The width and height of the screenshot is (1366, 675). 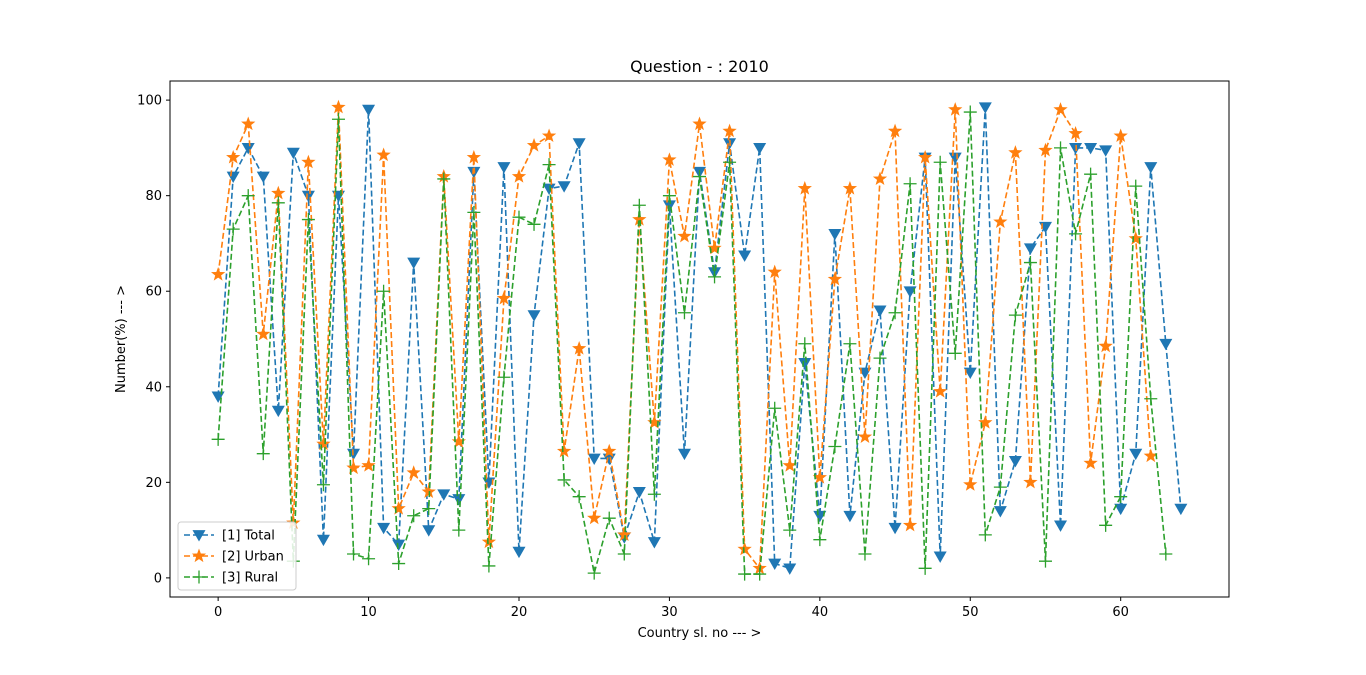 I want to click on legend-item: [1] Total, so click(x=229, y=536).